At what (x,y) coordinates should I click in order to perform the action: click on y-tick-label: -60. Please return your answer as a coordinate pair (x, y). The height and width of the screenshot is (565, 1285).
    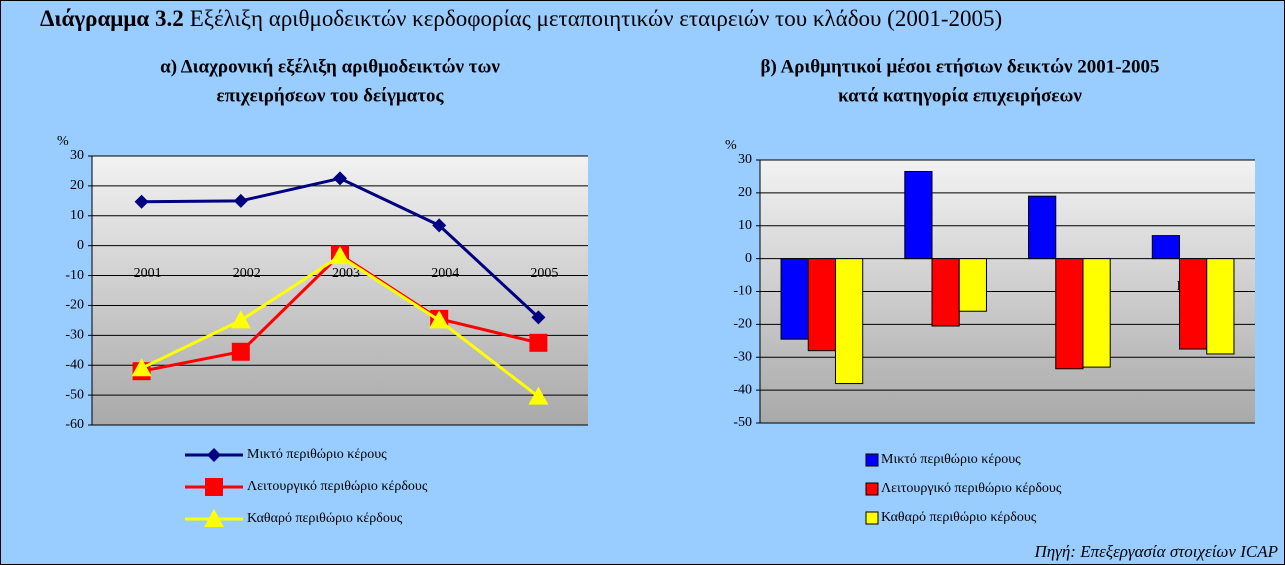
    Looking at the image, I should click on (74, 424).